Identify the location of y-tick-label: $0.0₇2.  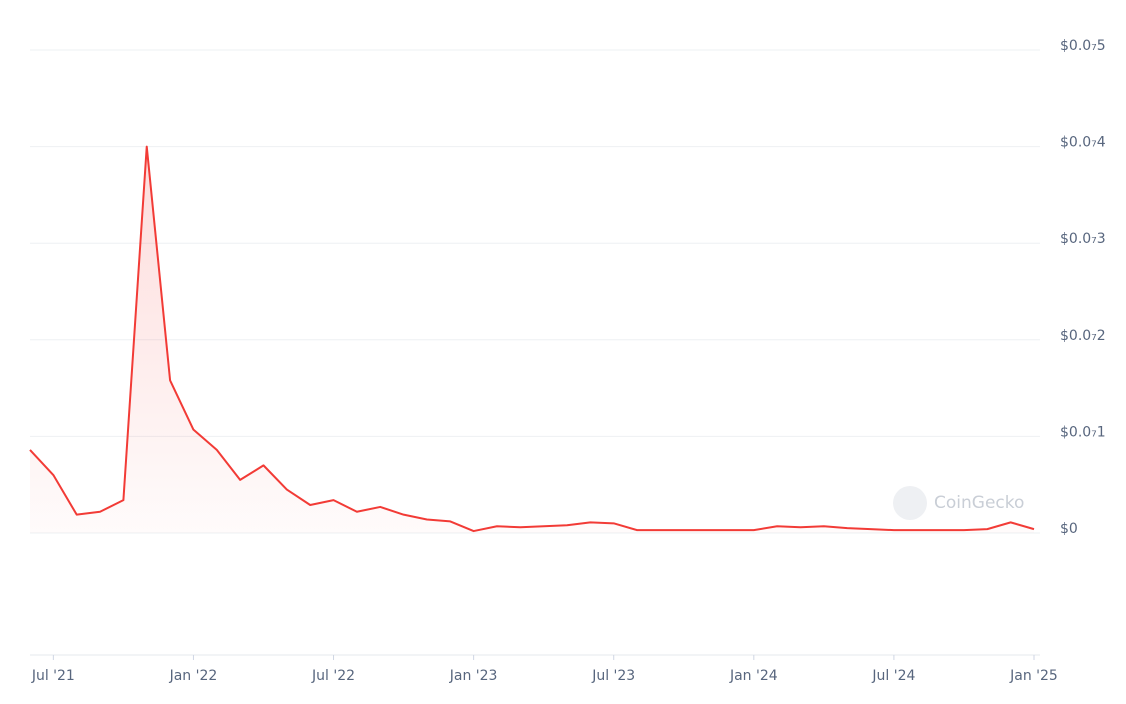
(1083, 336).